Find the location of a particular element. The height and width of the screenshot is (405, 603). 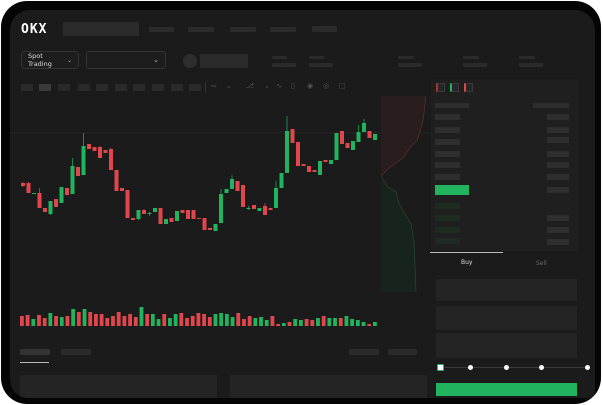

leverage-slider-track is located at coordinates (514, 367).